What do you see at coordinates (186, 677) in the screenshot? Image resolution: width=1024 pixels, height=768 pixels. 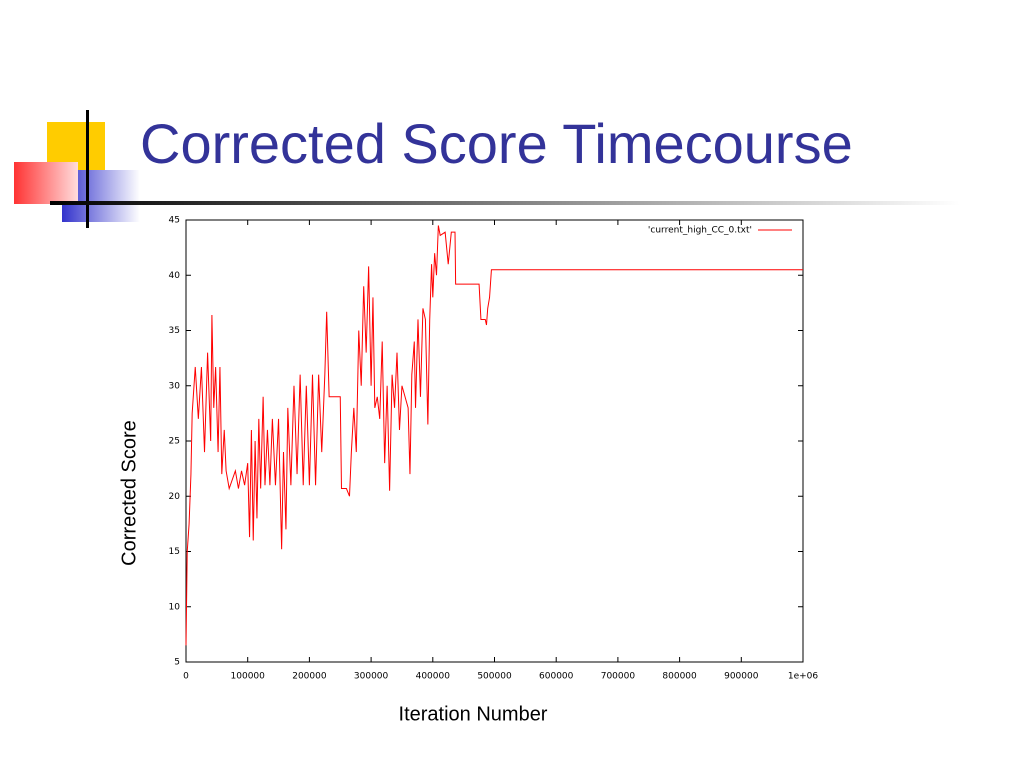 I see `x-tick-label: 0` at bounding box center [186, 677].